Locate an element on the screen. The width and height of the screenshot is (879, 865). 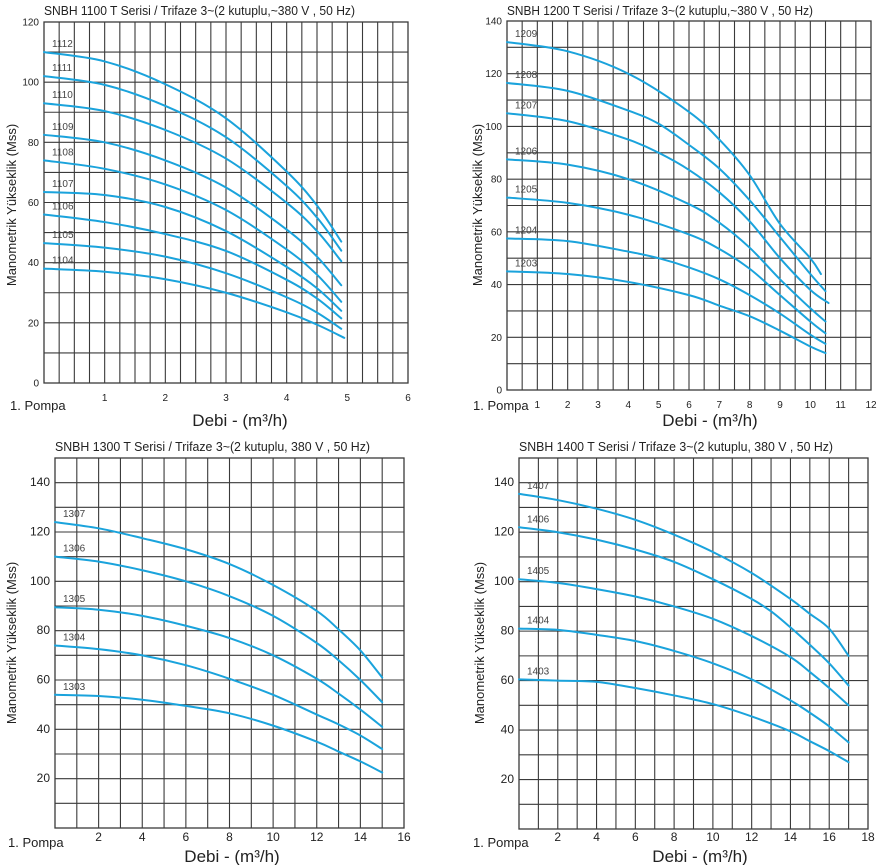
curve-label: 1108 is located at coordinates (63, 152).